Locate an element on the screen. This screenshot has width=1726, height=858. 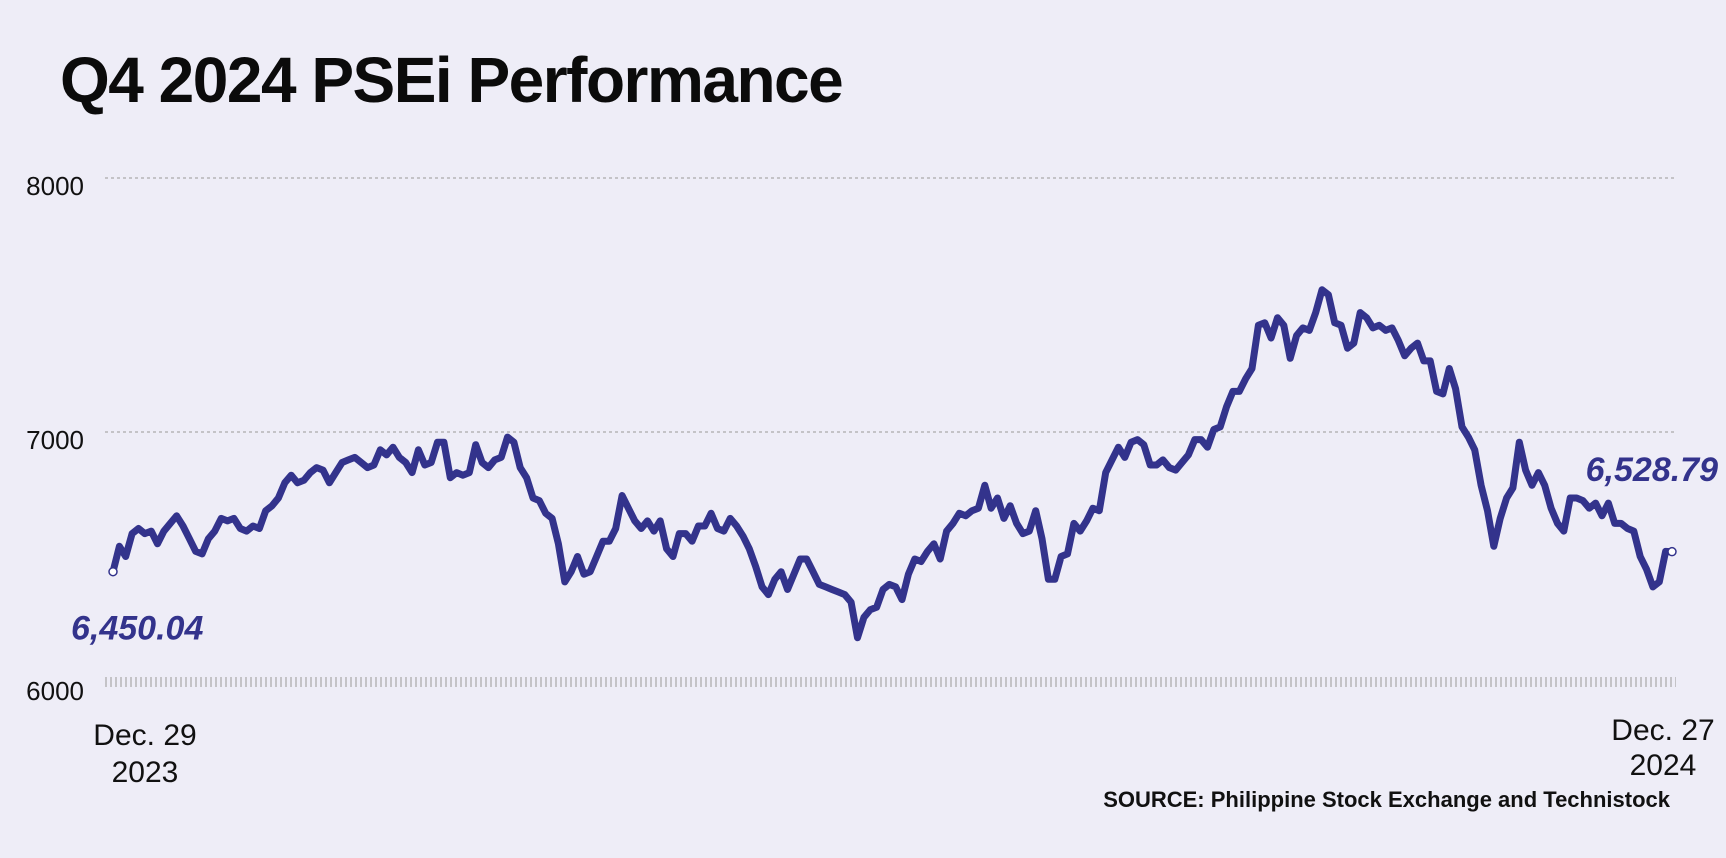
start-point-marker is located at coordinates (113, 571).